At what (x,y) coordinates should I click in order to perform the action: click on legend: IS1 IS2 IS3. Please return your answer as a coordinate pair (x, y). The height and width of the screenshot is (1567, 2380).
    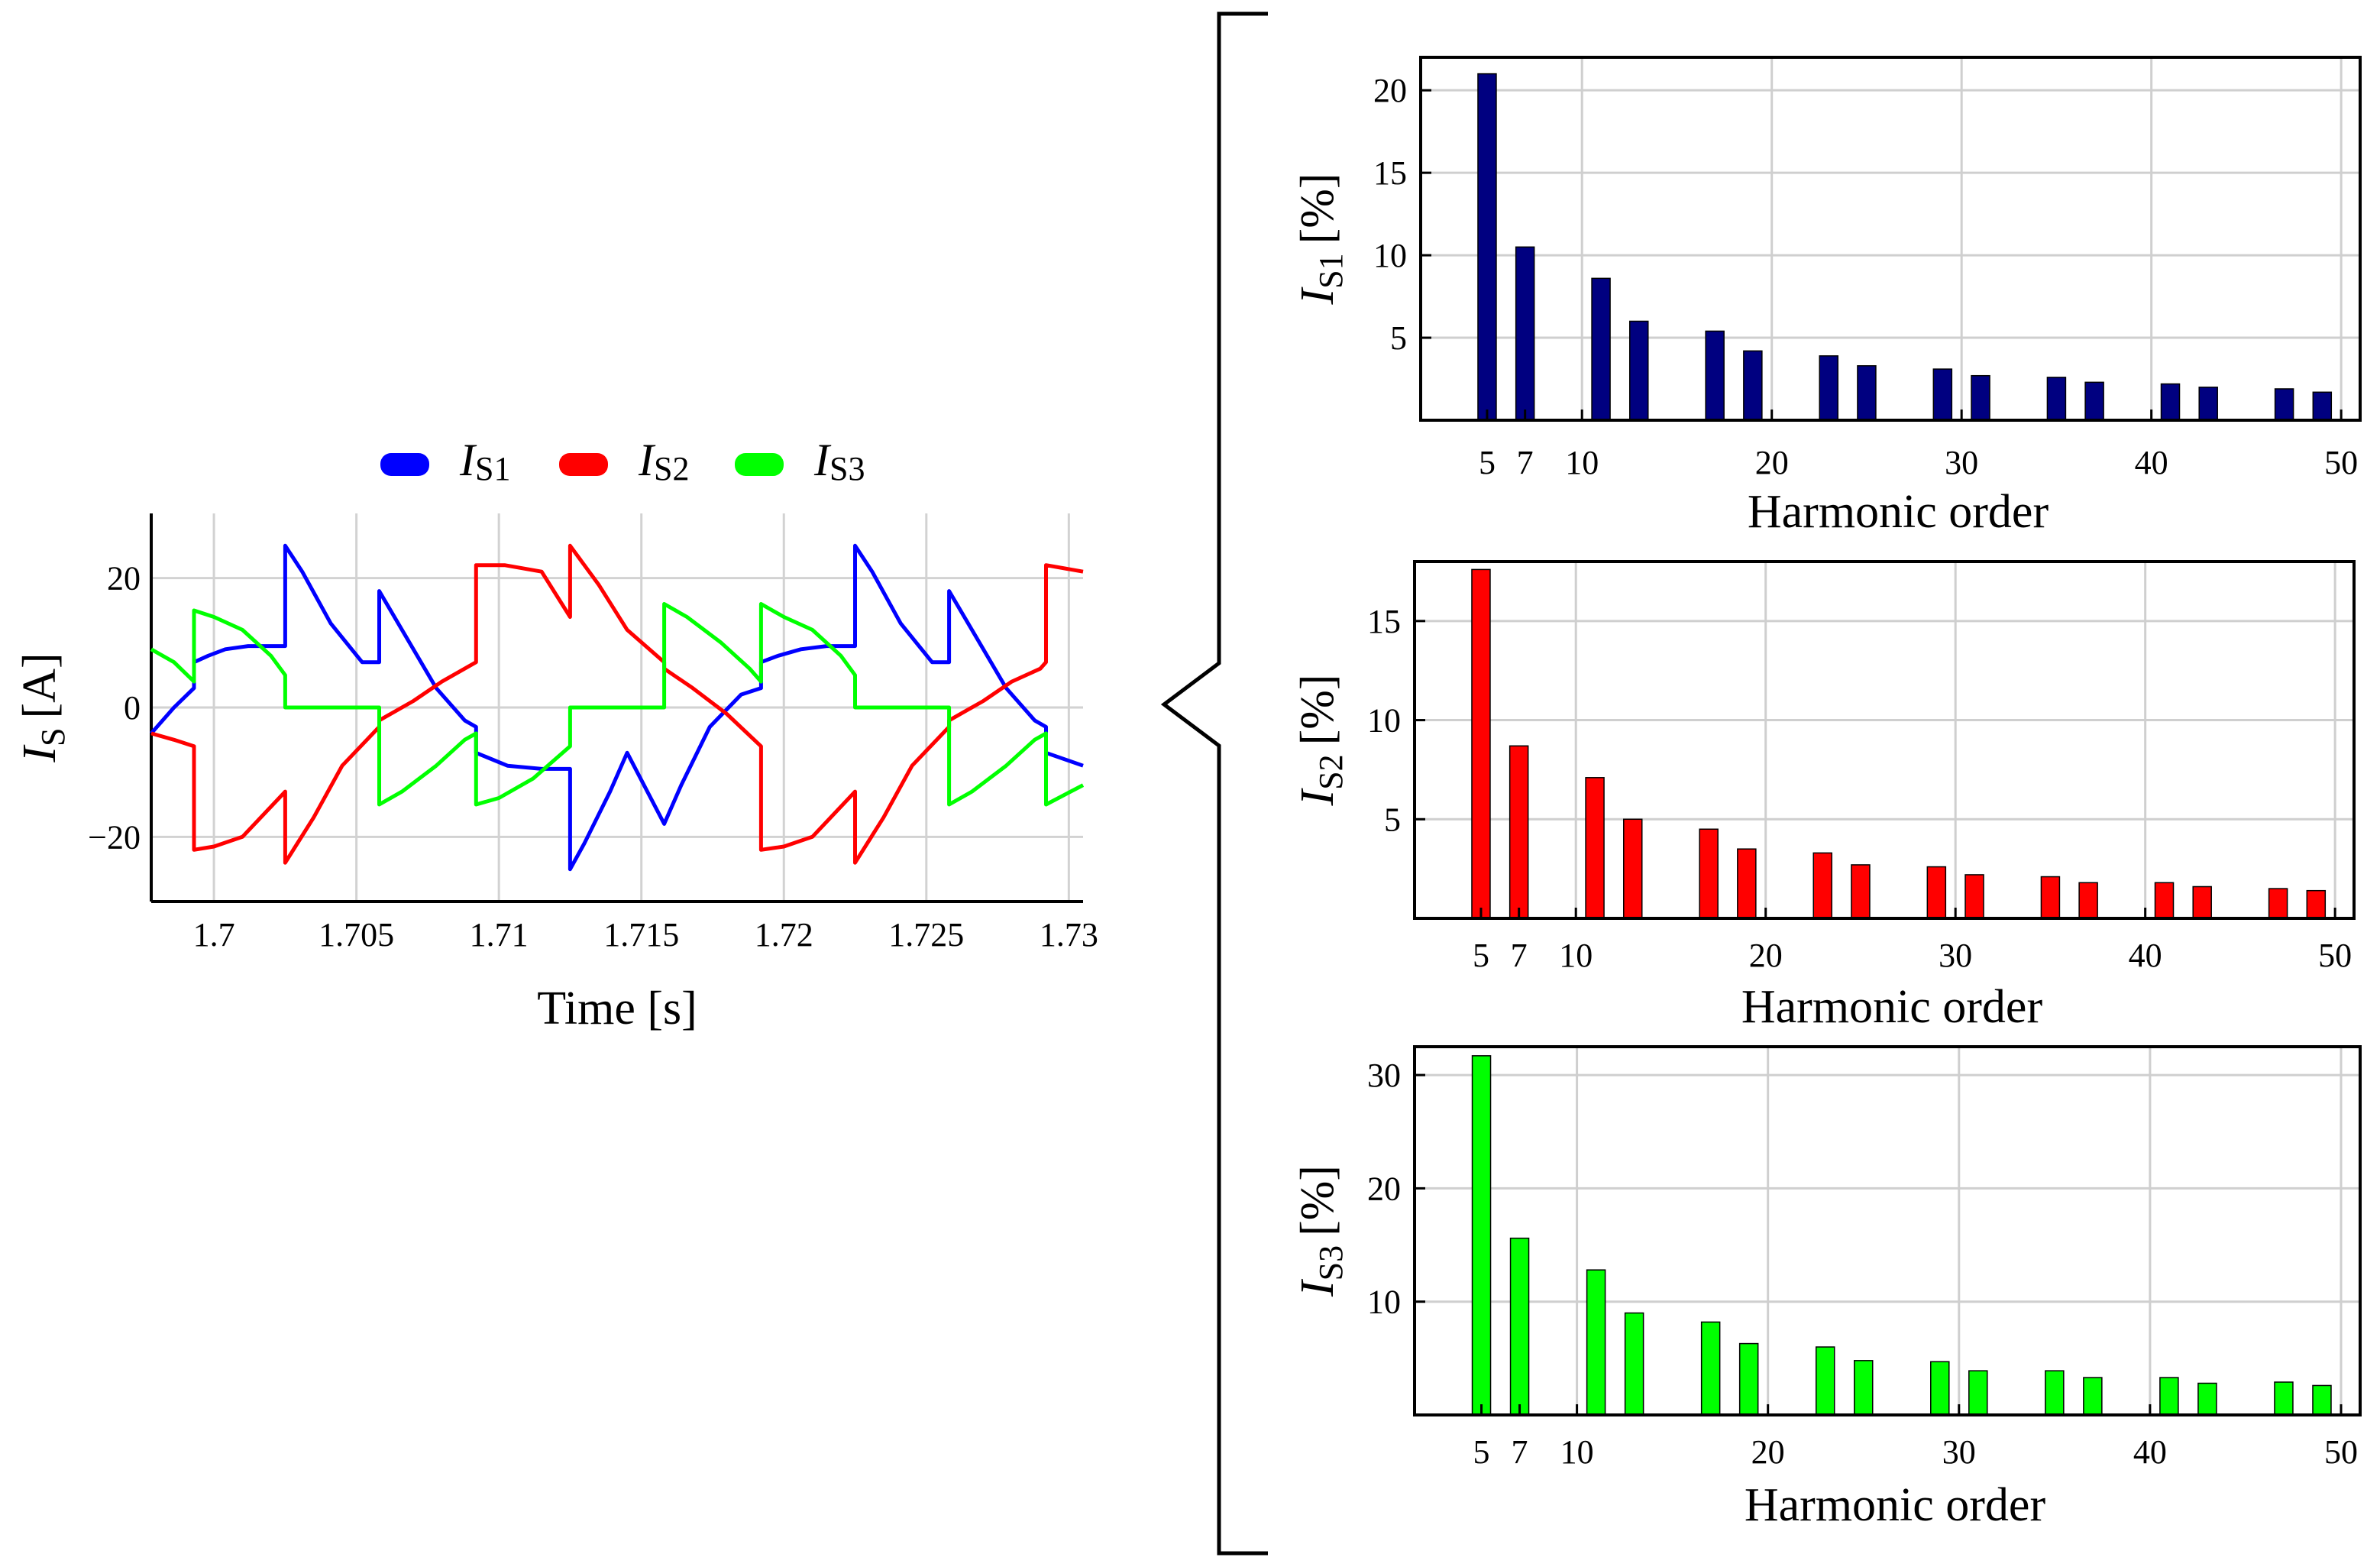
    Looking at the image, I should click on (622, 461).